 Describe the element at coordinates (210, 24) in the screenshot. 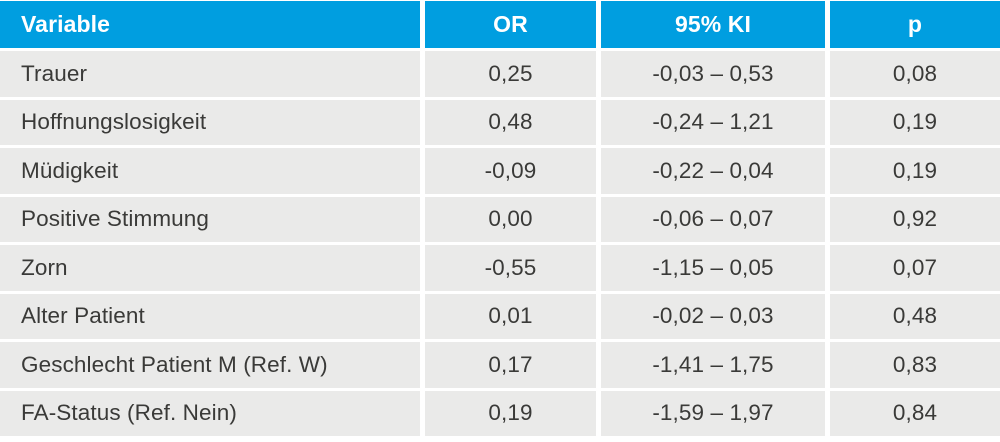

I see `column-header-variable: Variable` at that location.